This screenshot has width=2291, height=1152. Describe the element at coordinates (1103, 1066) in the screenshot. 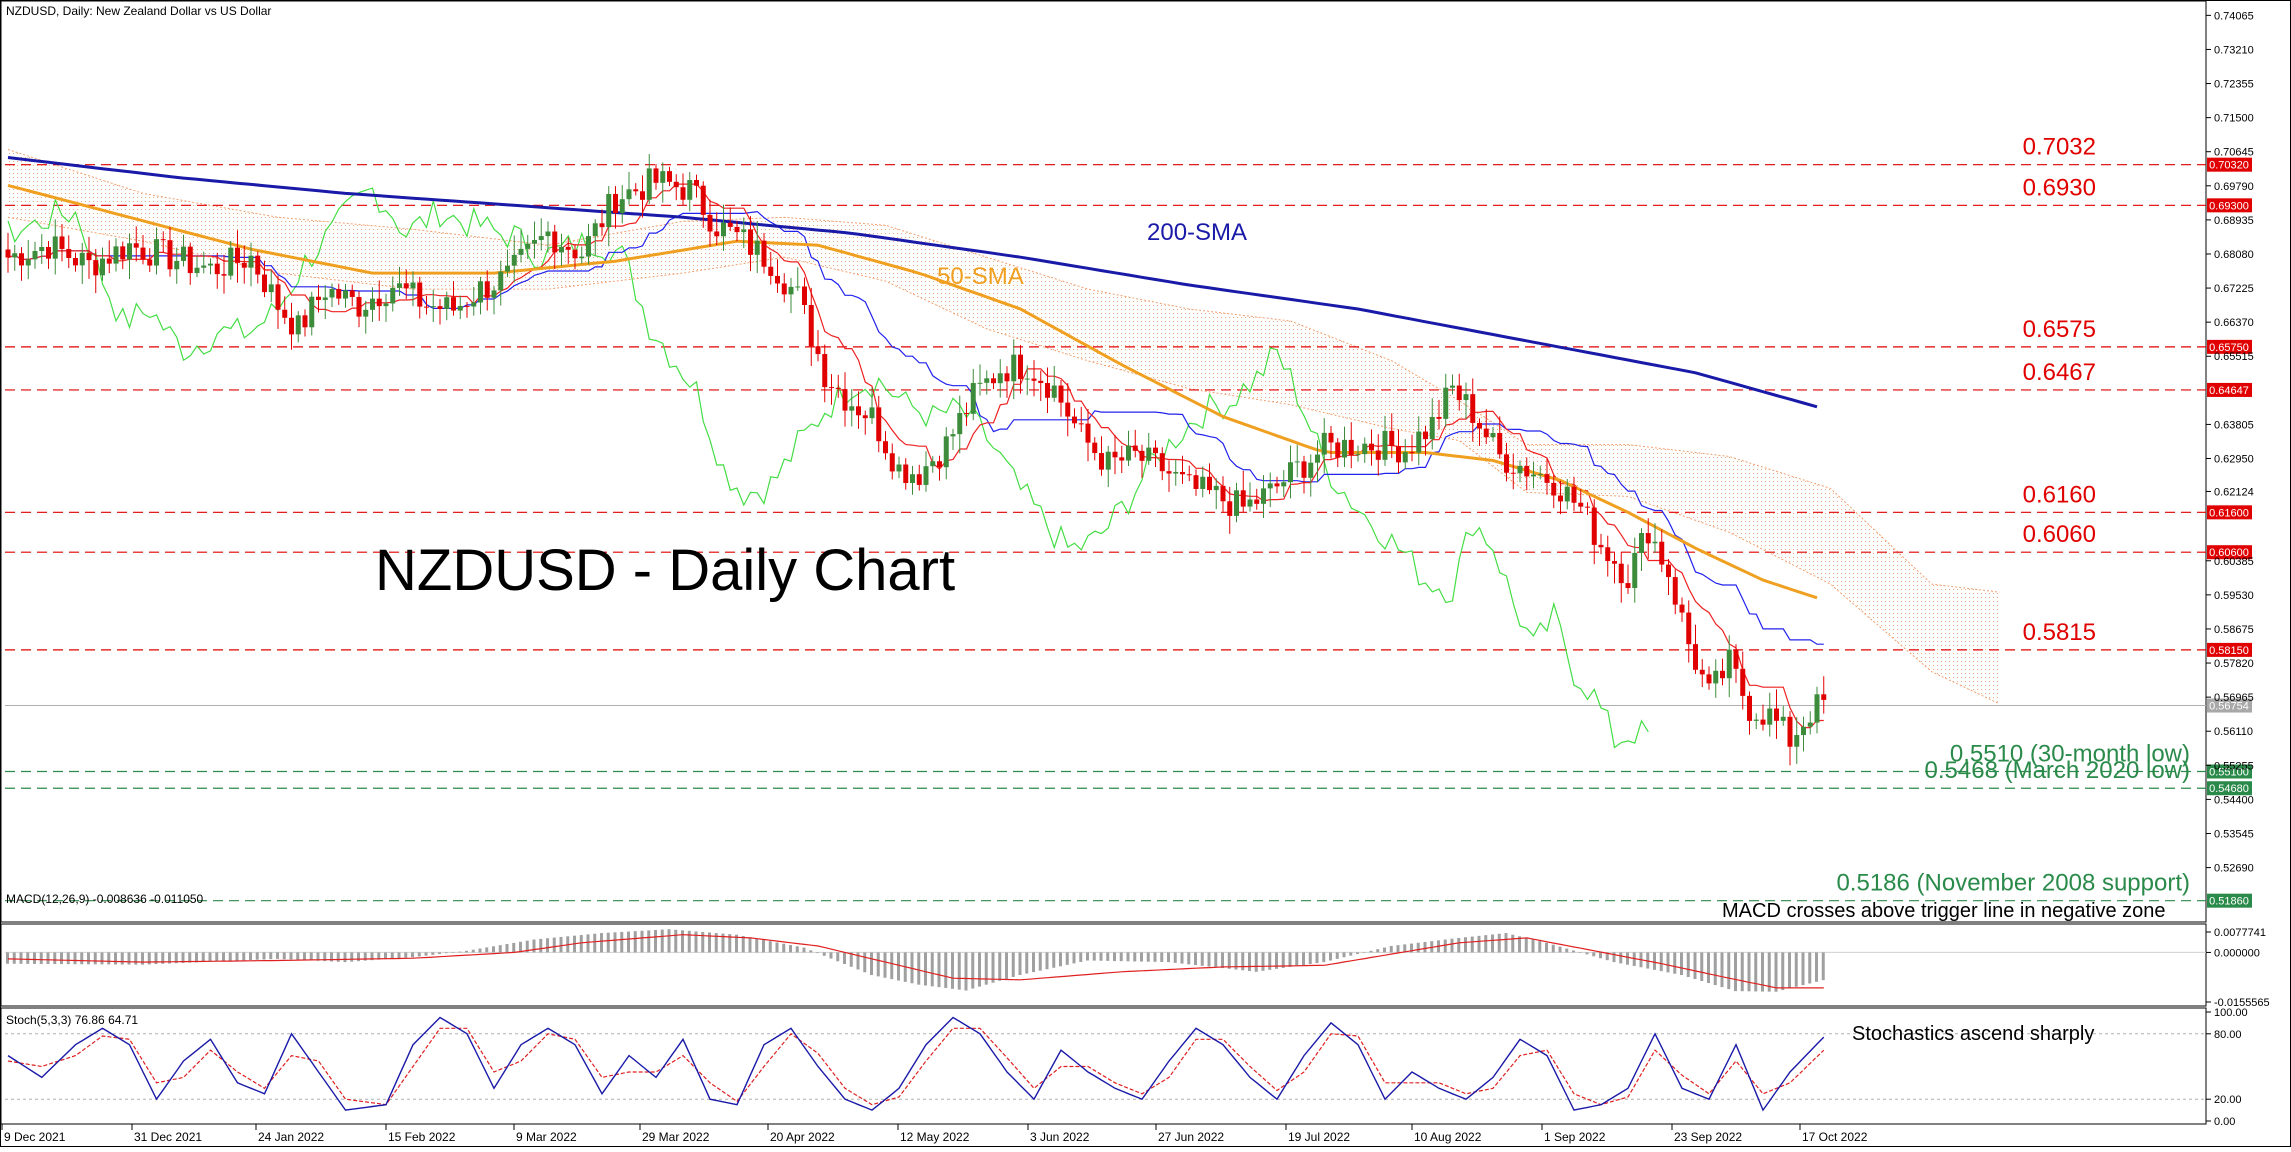

I see `stochastic-panel` at that location.